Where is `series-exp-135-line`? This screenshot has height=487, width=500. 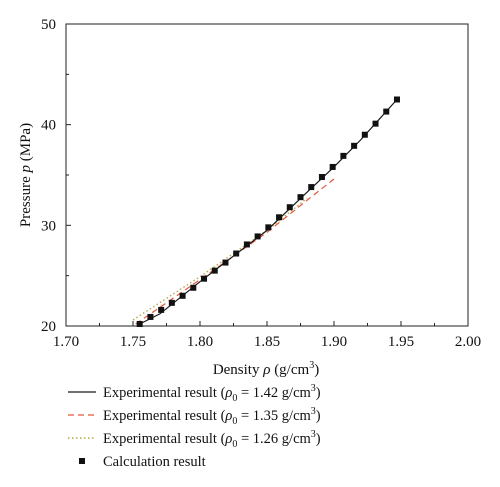
series-exp-135-line is located at coordinates (235, 251).